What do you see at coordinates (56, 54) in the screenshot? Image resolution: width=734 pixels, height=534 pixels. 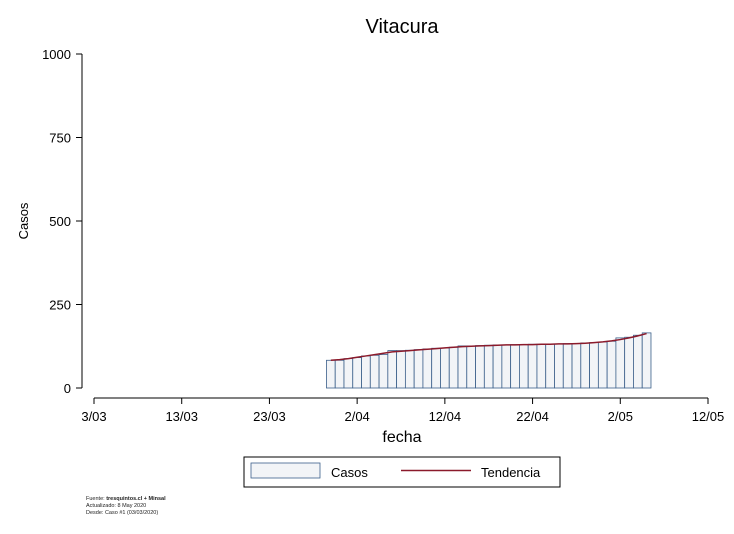 I see `y-tick-label: 1000` at bounding box center [56, 54].